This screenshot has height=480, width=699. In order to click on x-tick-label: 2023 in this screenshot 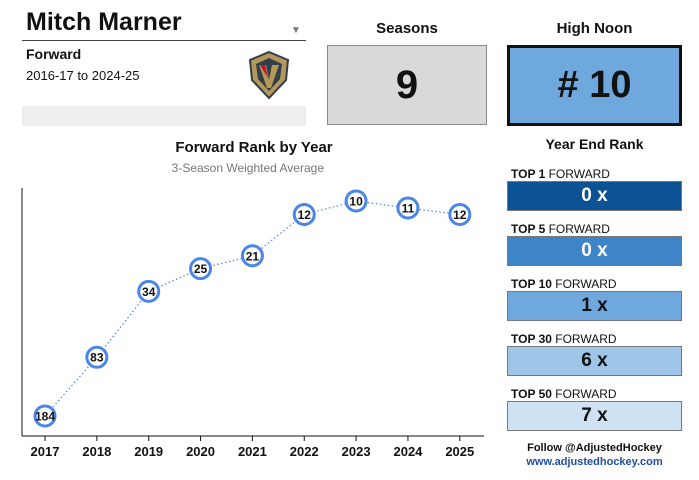, I will do `click(356, 451)`.